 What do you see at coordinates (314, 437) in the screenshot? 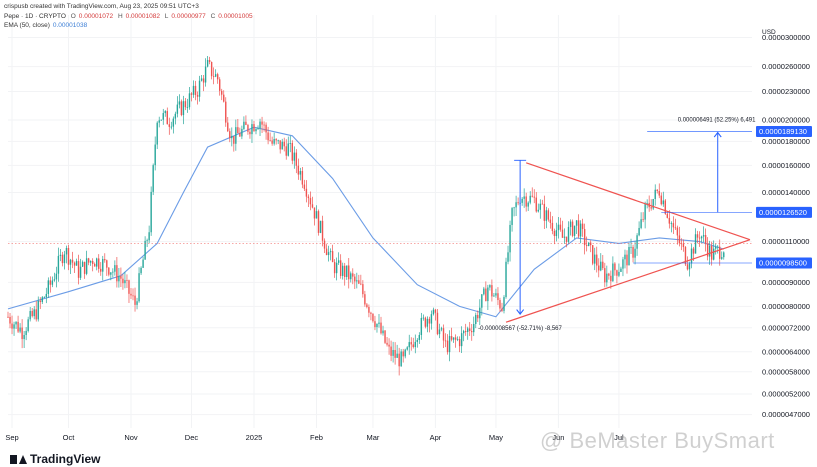
I see `time-axis: Sep Oct Nov Dec 2025 Feb Mar Apr May Jun Jul` at bounding box center [314, 437].